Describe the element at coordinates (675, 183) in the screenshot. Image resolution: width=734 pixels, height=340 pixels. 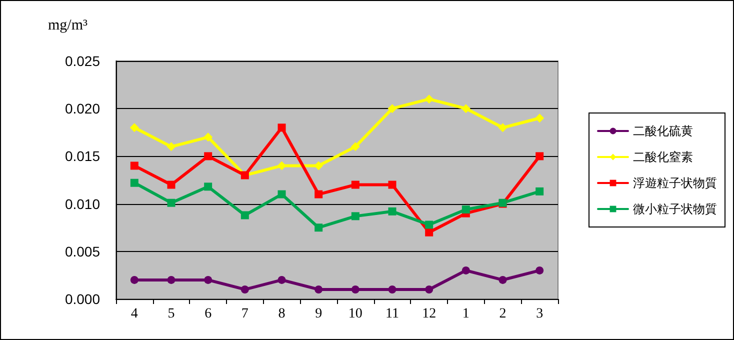
I see `legend-label: 浮遊粒子状物質` at that location.